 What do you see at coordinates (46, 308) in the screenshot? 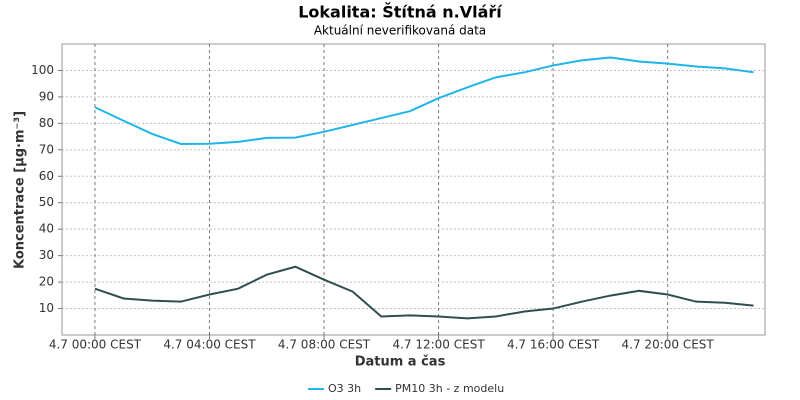
I see `y-tick-label: 10` at bounding box center [46, 308].